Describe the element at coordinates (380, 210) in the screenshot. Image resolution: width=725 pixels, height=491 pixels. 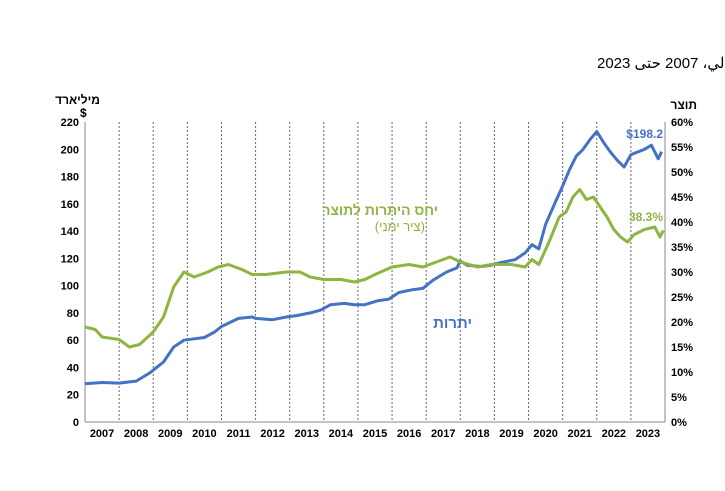
I see `series-label-ratio: יחס היתרות לתוצר` at that location.